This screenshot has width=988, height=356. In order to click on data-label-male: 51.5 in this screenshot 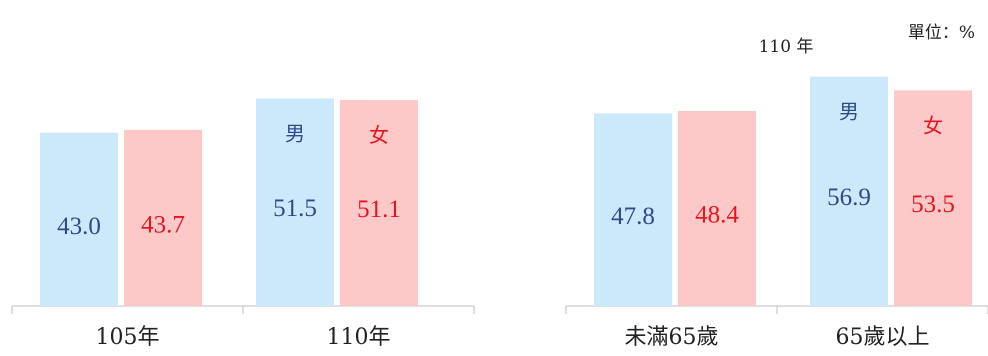, I will do `click(295, 208)`.